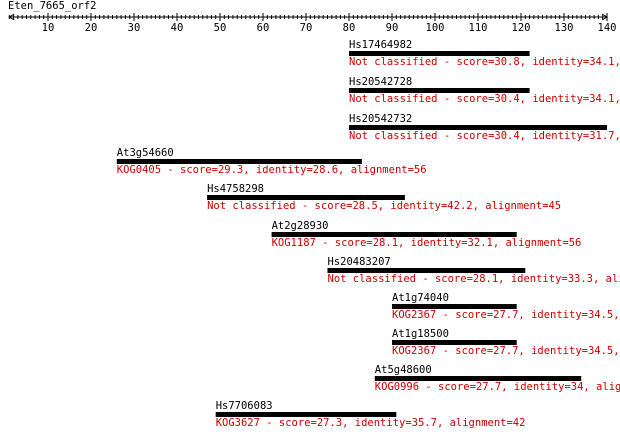 The image size is (620, 437). I want to click on hit-name: Hs7706083, so click(244, 406).